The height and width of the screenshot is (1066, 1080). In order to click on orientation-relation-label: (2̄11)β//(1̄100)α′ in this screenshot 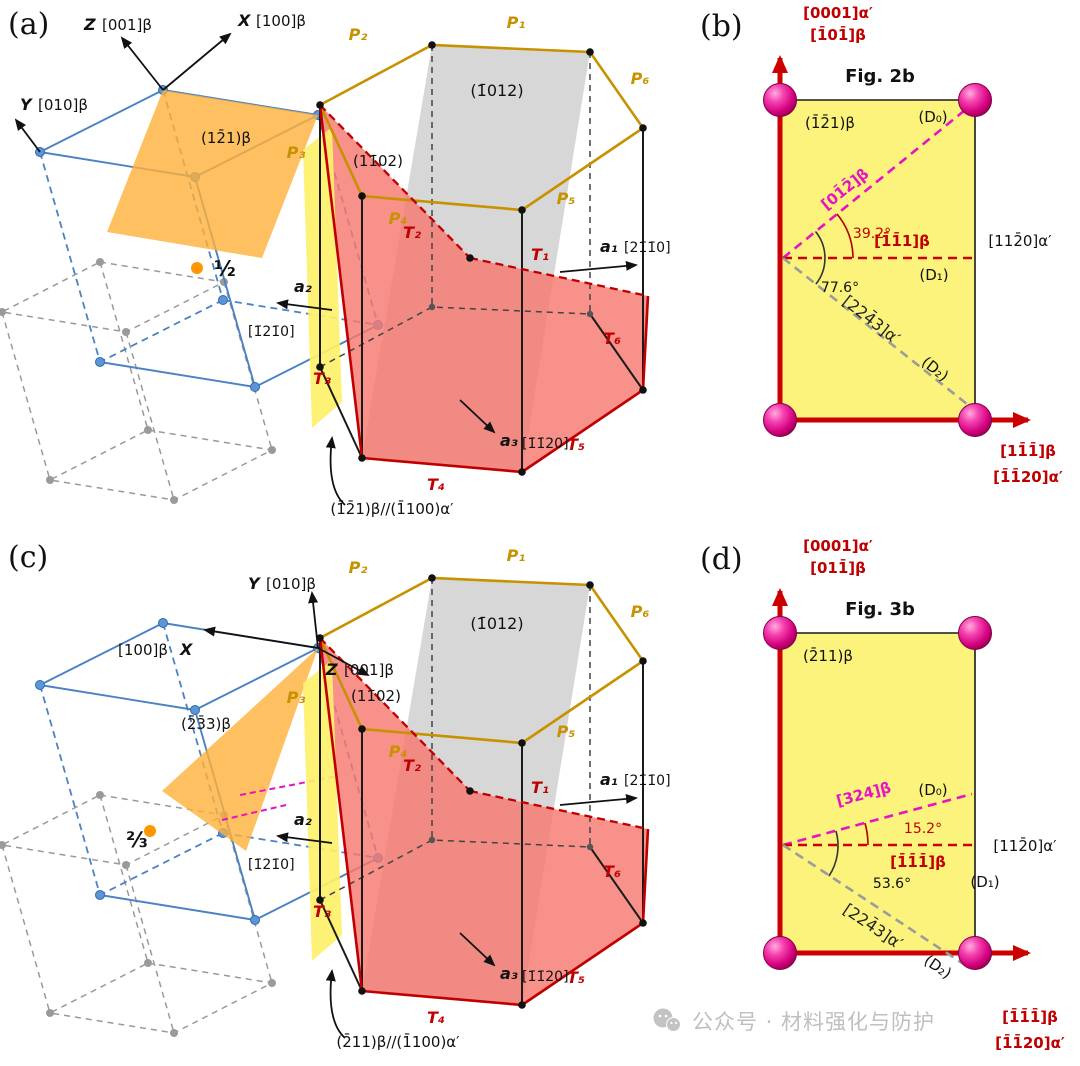, I will do `click(398, 1041)`.